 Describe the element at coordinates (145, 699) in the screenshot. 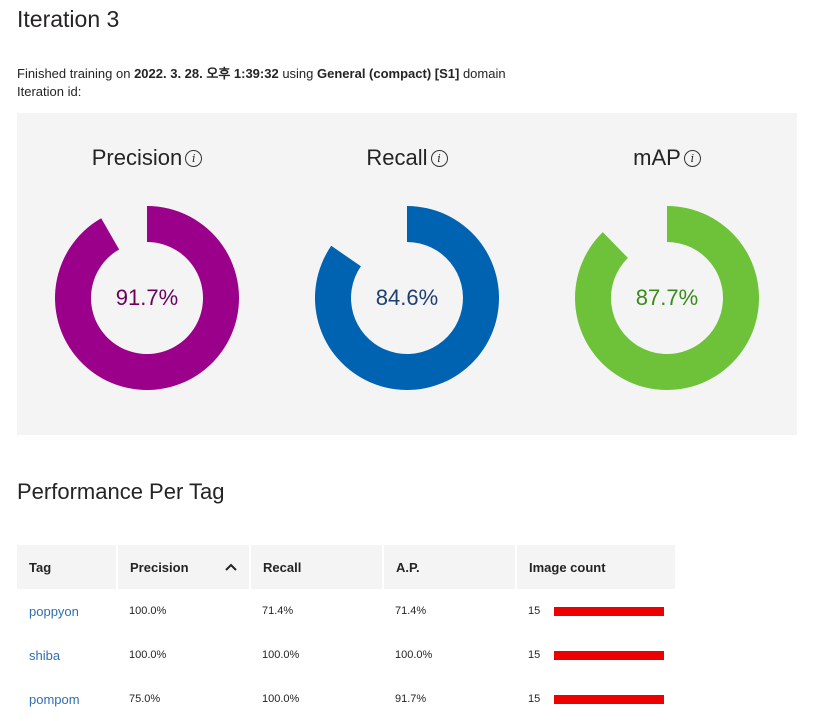

I see `precision-cell: 75.0%` at that location.